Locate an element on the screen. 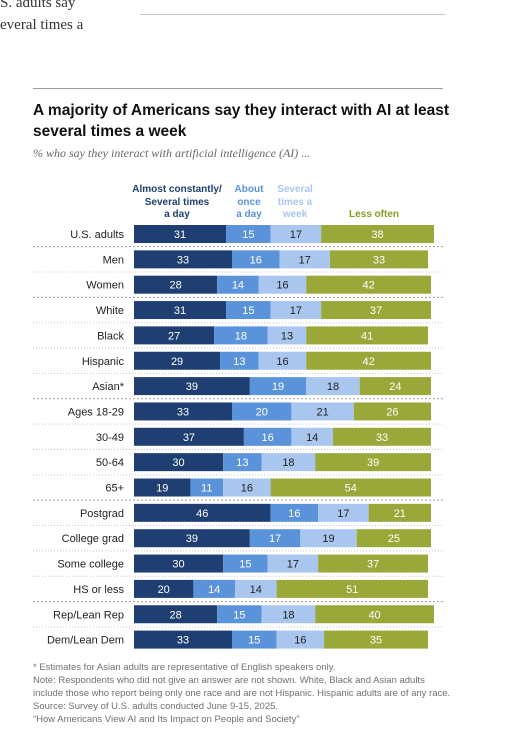 This screenshot has height=738, width=516. data-label-postgrad-s3: 21 is located at coordinates (400, 514).